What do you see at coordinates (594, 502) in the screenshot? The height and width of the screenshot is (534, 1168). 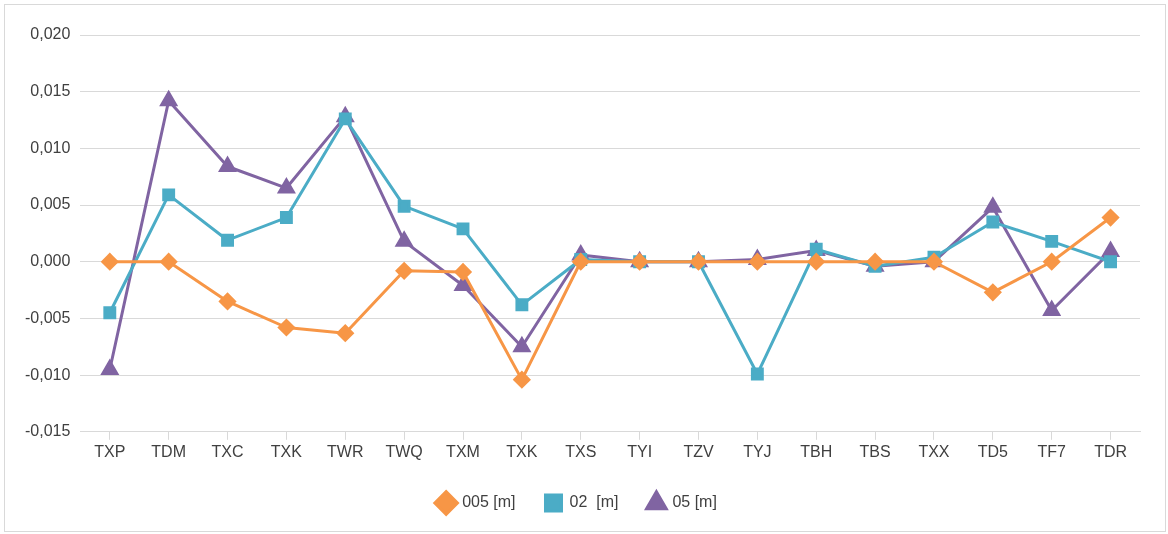 I see `legend-label: 02 [m]` at bounding box center [594, 502].